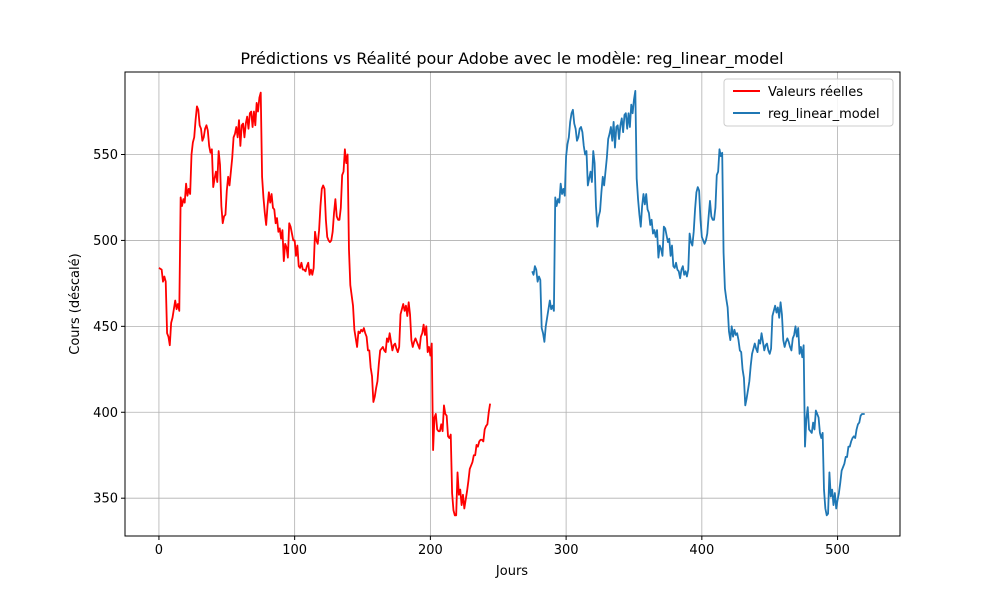 The width and height of the screenshot is (1000, 600). I want to click on legend: Valeurs réelles reg_linear_model, so click(808, 102).